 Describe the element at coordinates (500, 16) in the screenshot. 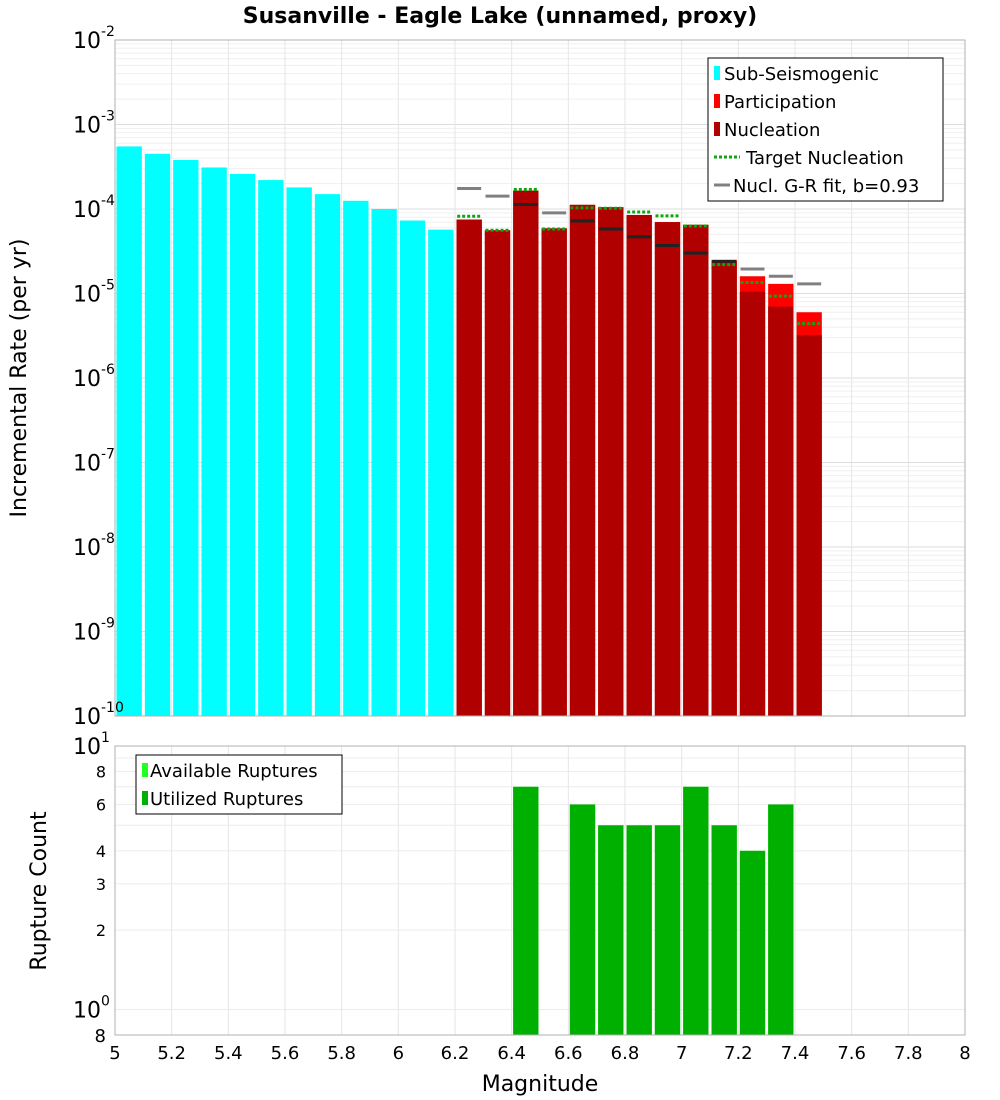

I see `chart-title: Susanville - Eagle Lake (unnamed, proxy)` at that location.